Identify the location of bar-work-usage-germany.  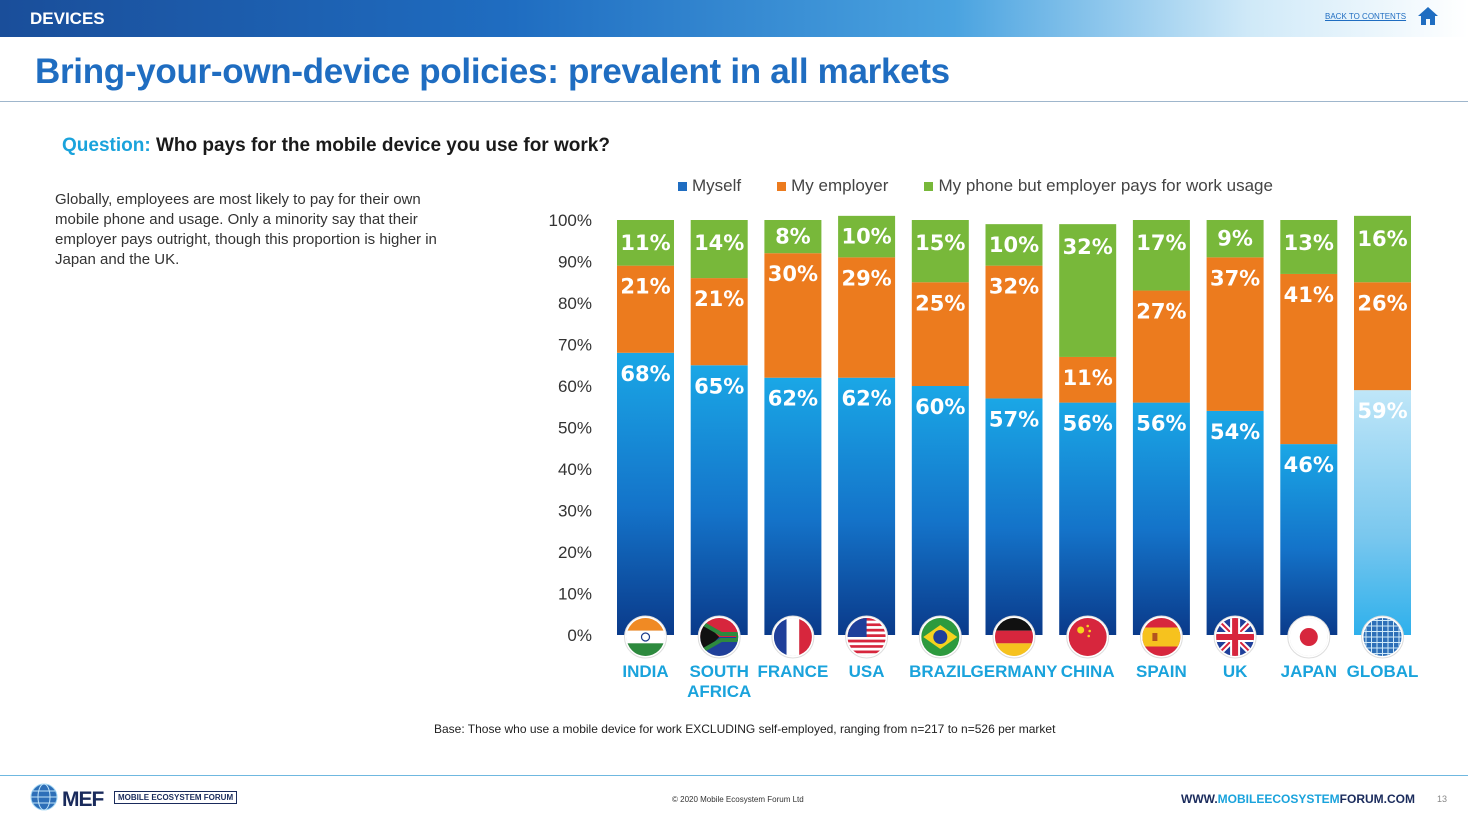
(1014, 245).